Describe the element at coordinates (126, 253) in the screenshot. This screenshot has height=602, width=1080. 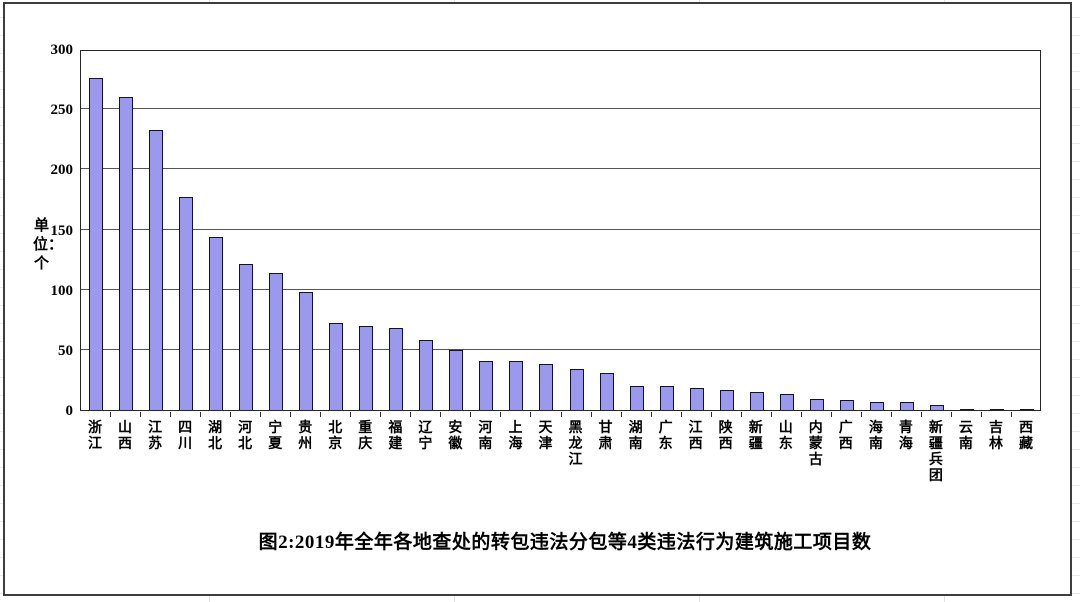
I see `bar-山西` at that location.